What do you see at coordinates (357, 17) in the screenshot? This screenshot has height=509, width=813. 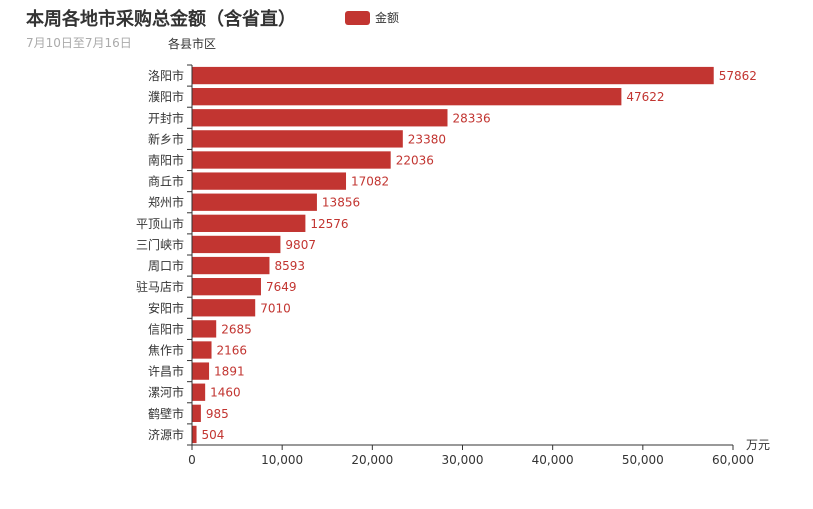 I see `legend-swatch-amount` at bounding box center [357, 17].